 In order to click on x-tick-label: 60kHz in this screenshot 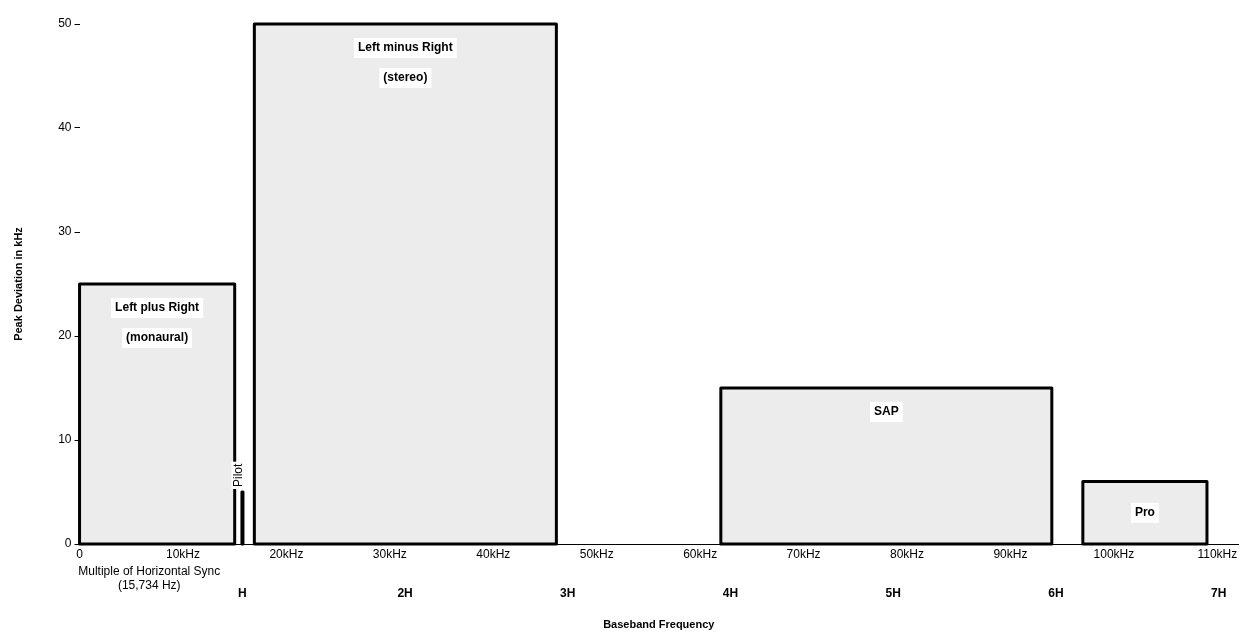, I will do `click(700, 553)`.